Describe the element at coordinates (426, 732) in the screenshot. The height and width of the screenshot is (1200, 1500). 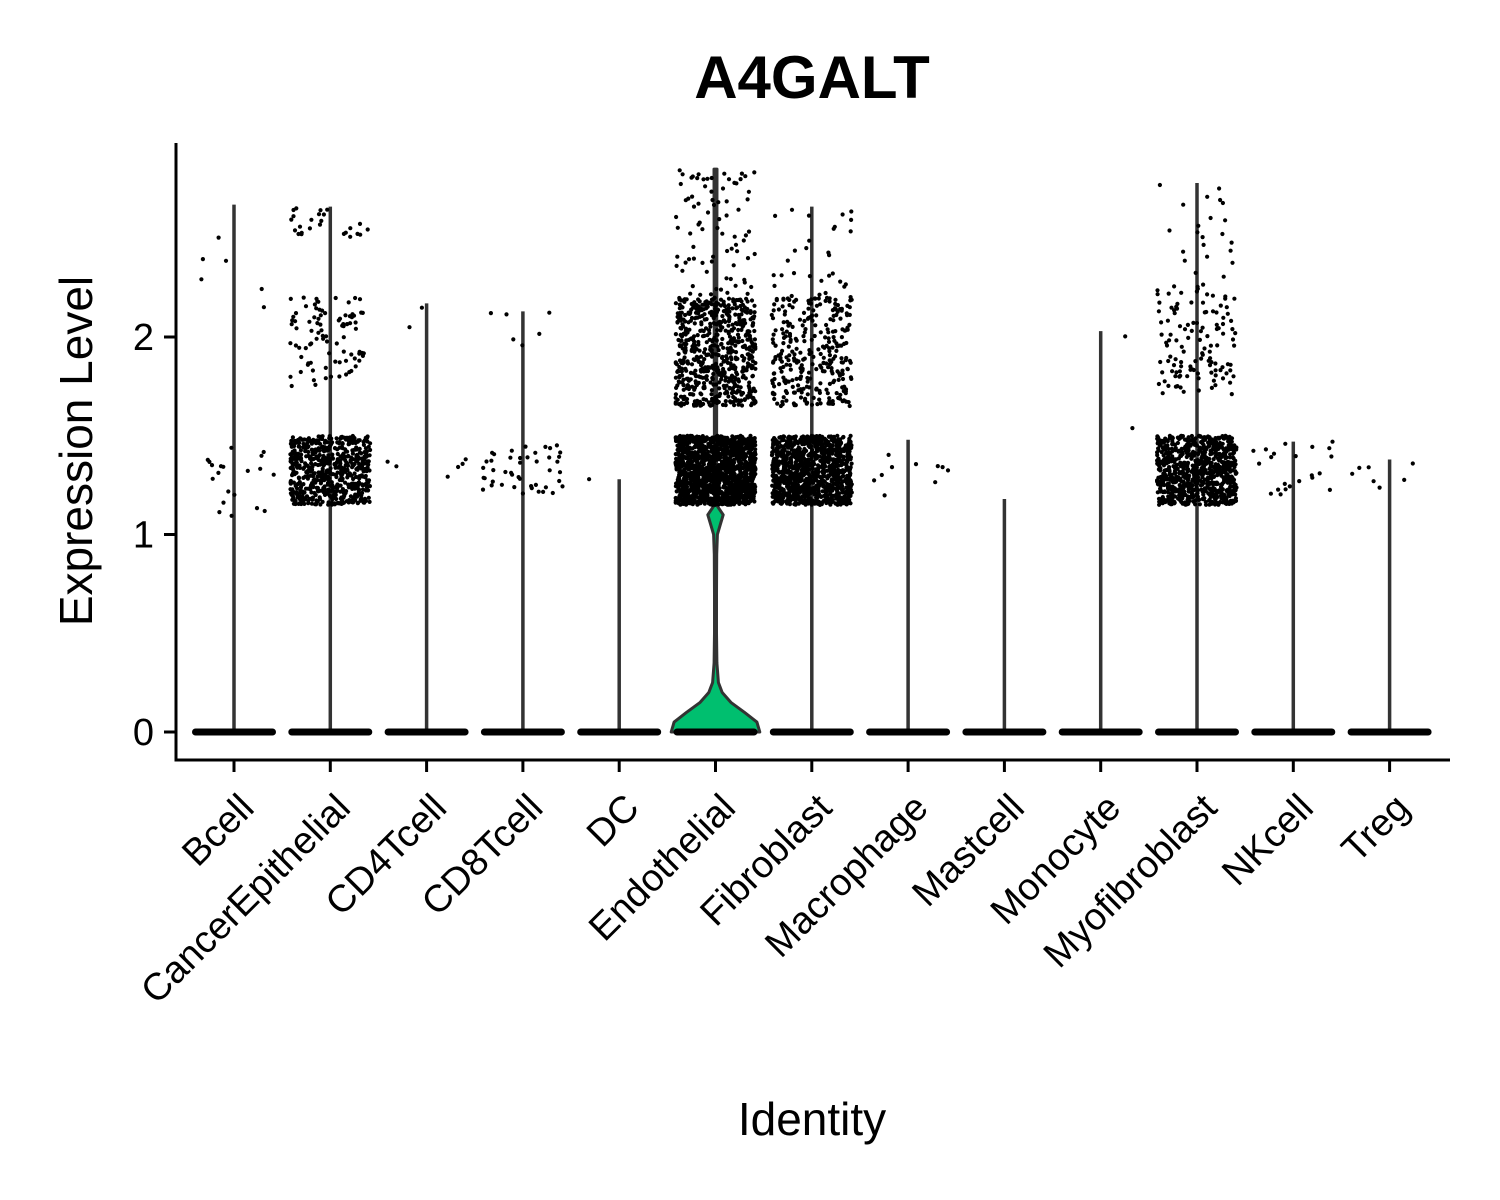
I see `zero-points-CD4Tcell` at that location.